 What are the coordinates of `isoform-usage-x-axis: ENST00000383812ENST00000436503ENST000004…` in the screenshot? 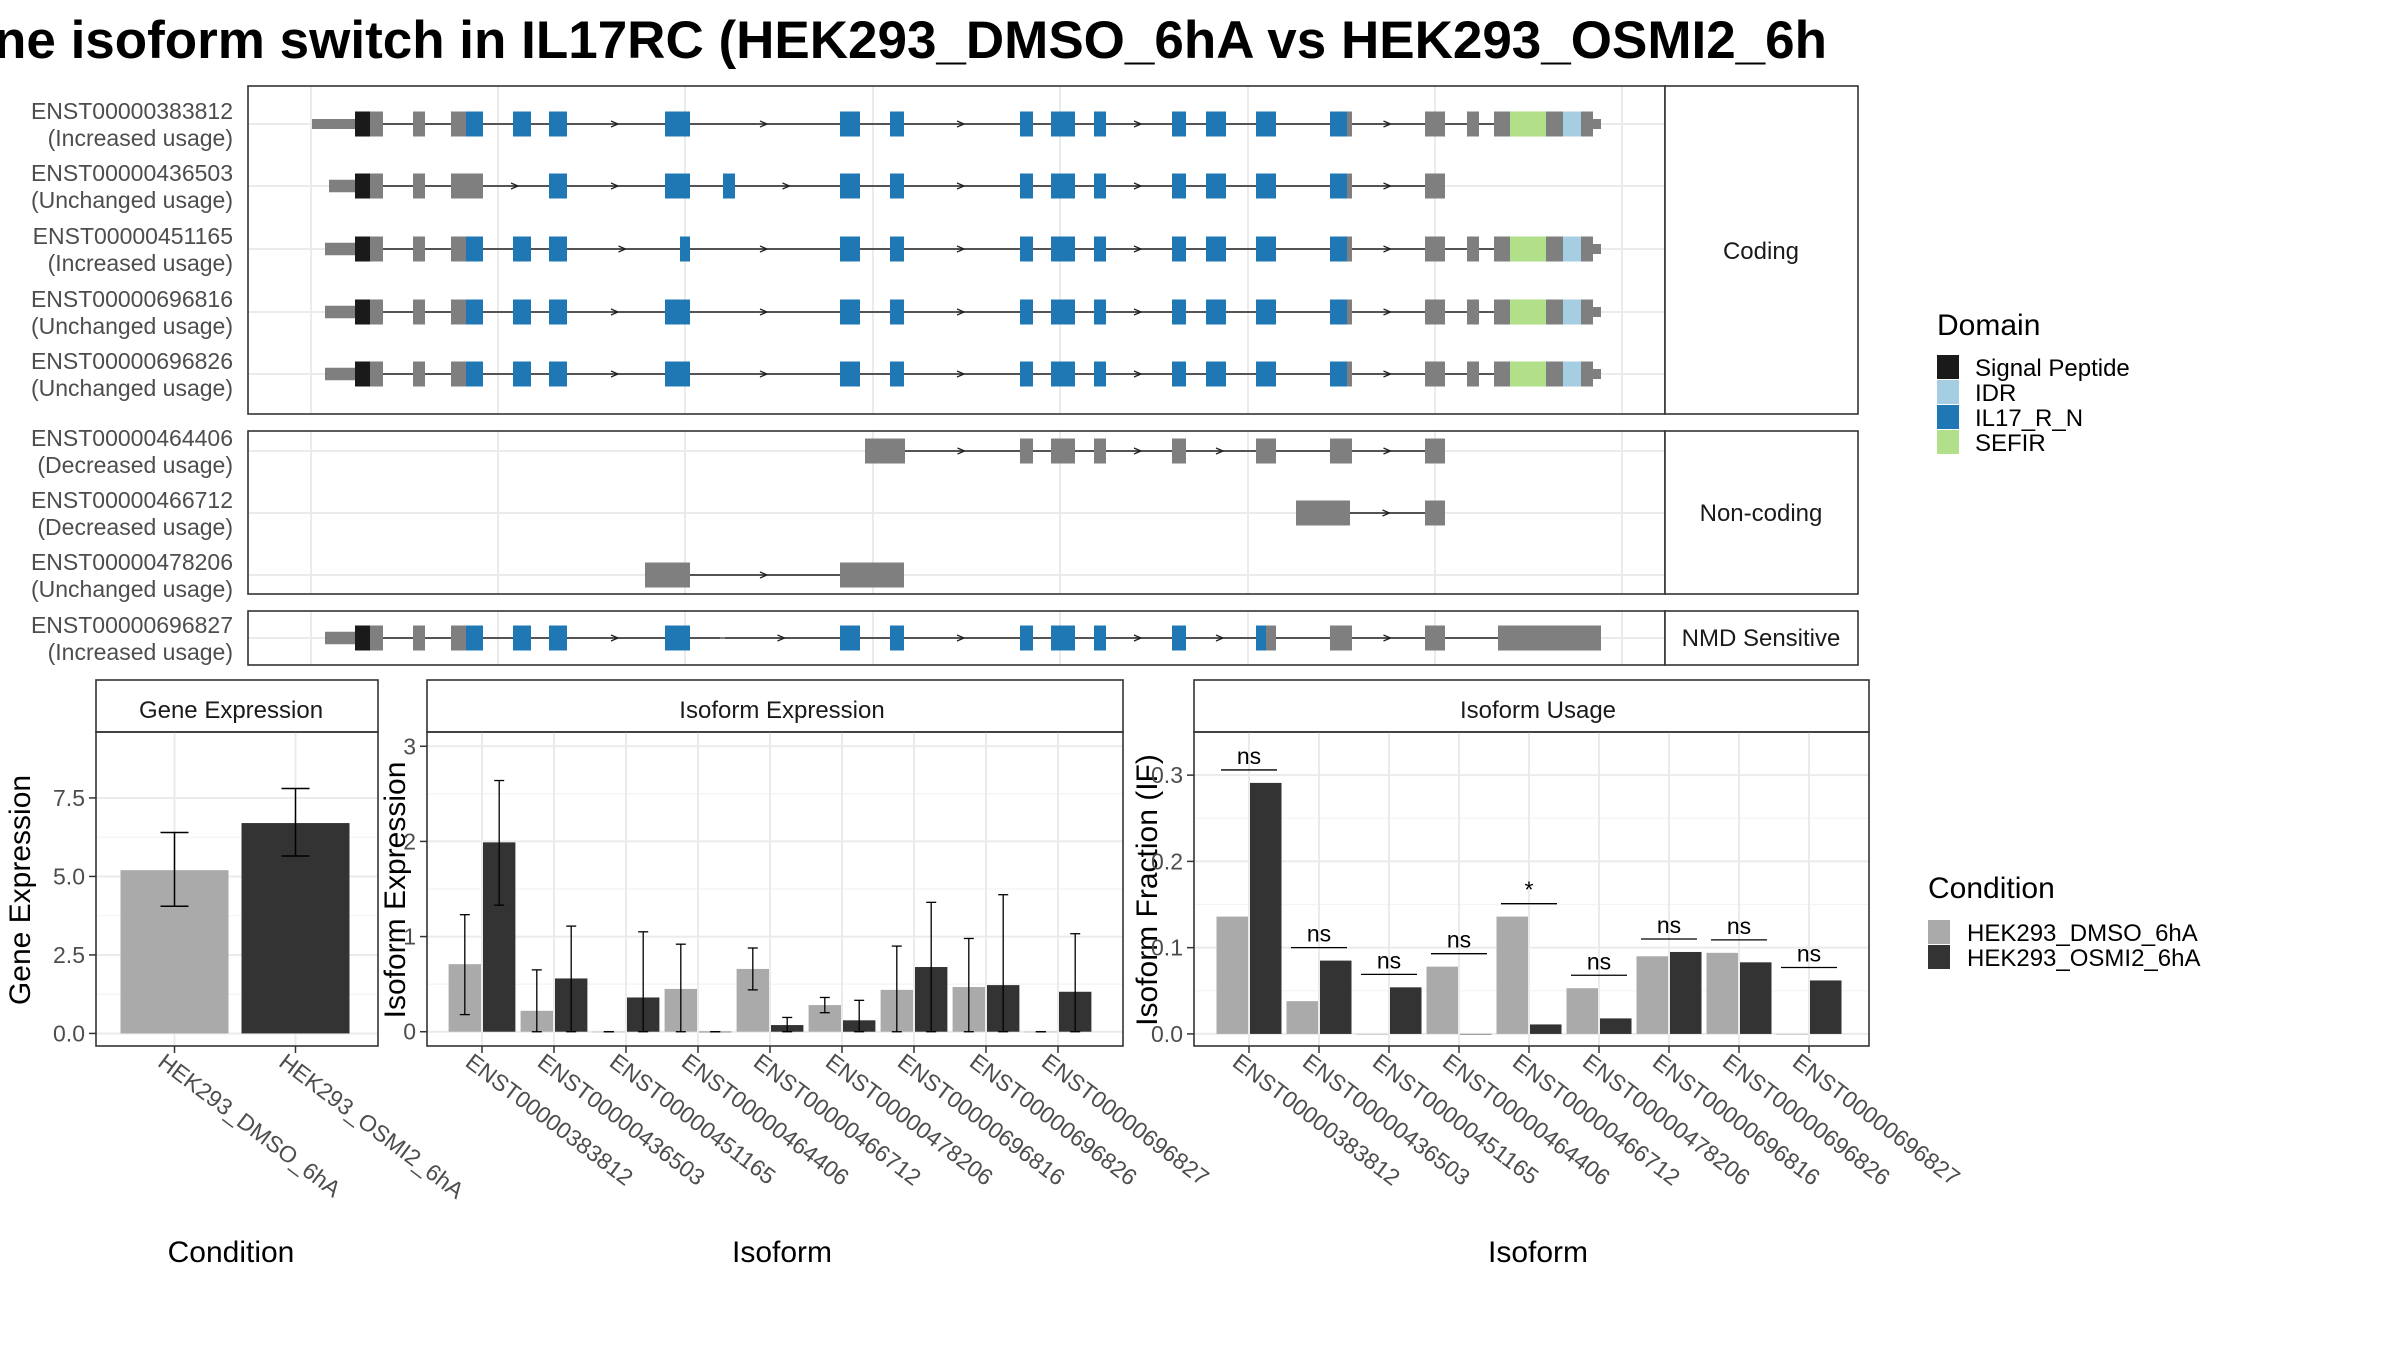 It's located at (1596, 1118).